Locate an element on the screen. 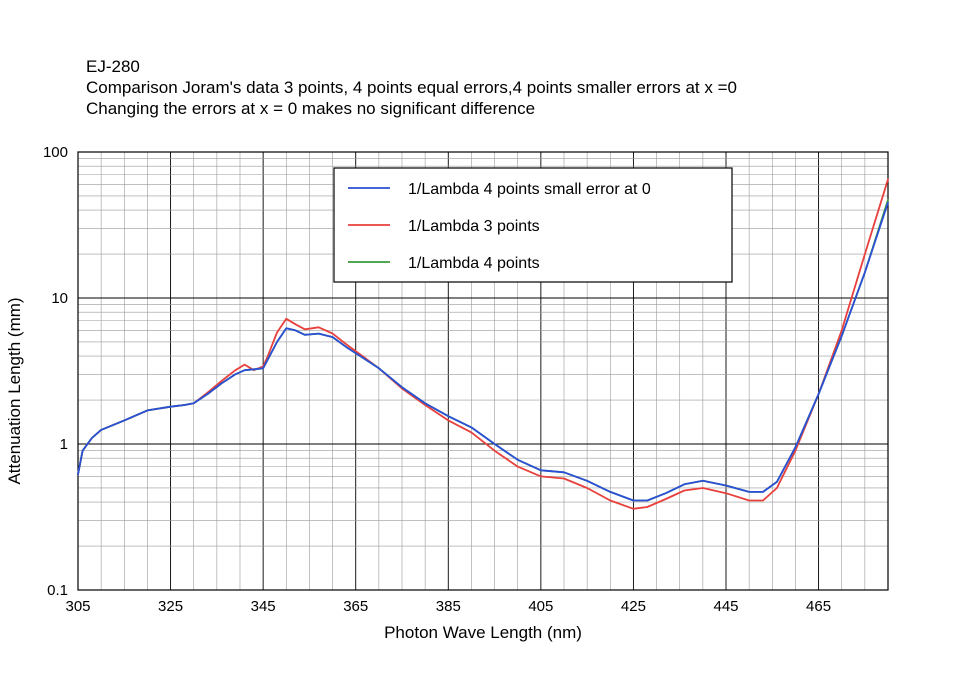 The width and height of the screenshot is (964, 684). y-axis-label: Attenuation Length (mm) is located at coordinates (14, 390).